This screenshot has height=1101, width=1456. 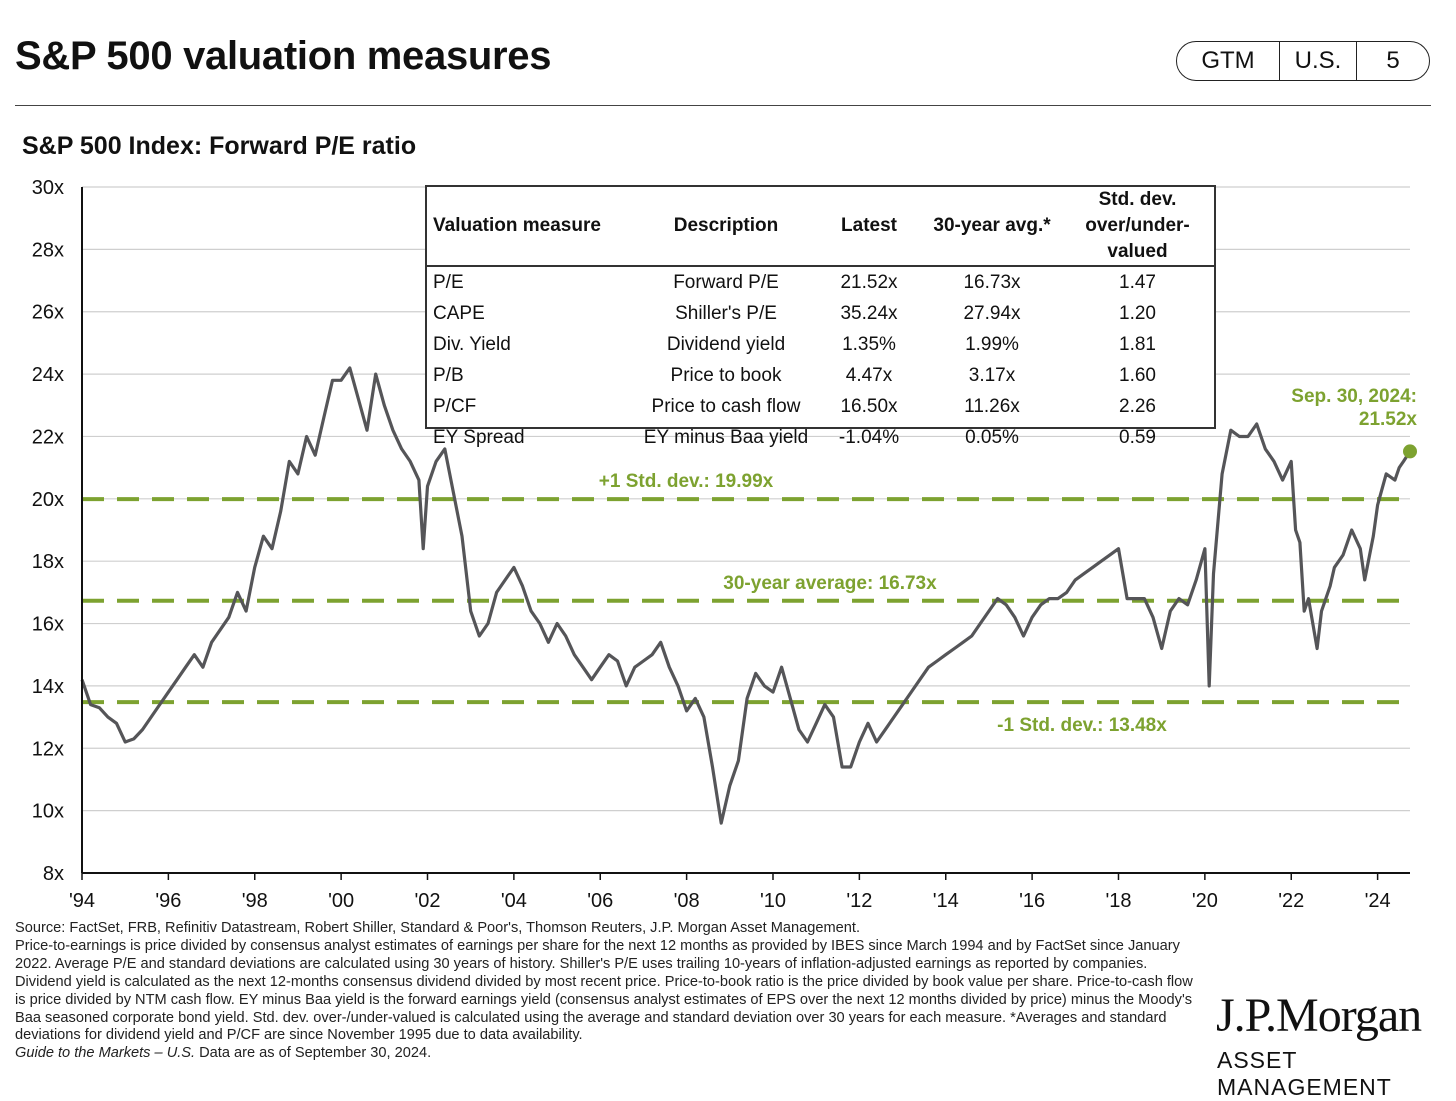 What do you see at coordinates (48, 375) in the screenshot?
I see `y-tick-label: 24x` at bounding box center [48, 375].